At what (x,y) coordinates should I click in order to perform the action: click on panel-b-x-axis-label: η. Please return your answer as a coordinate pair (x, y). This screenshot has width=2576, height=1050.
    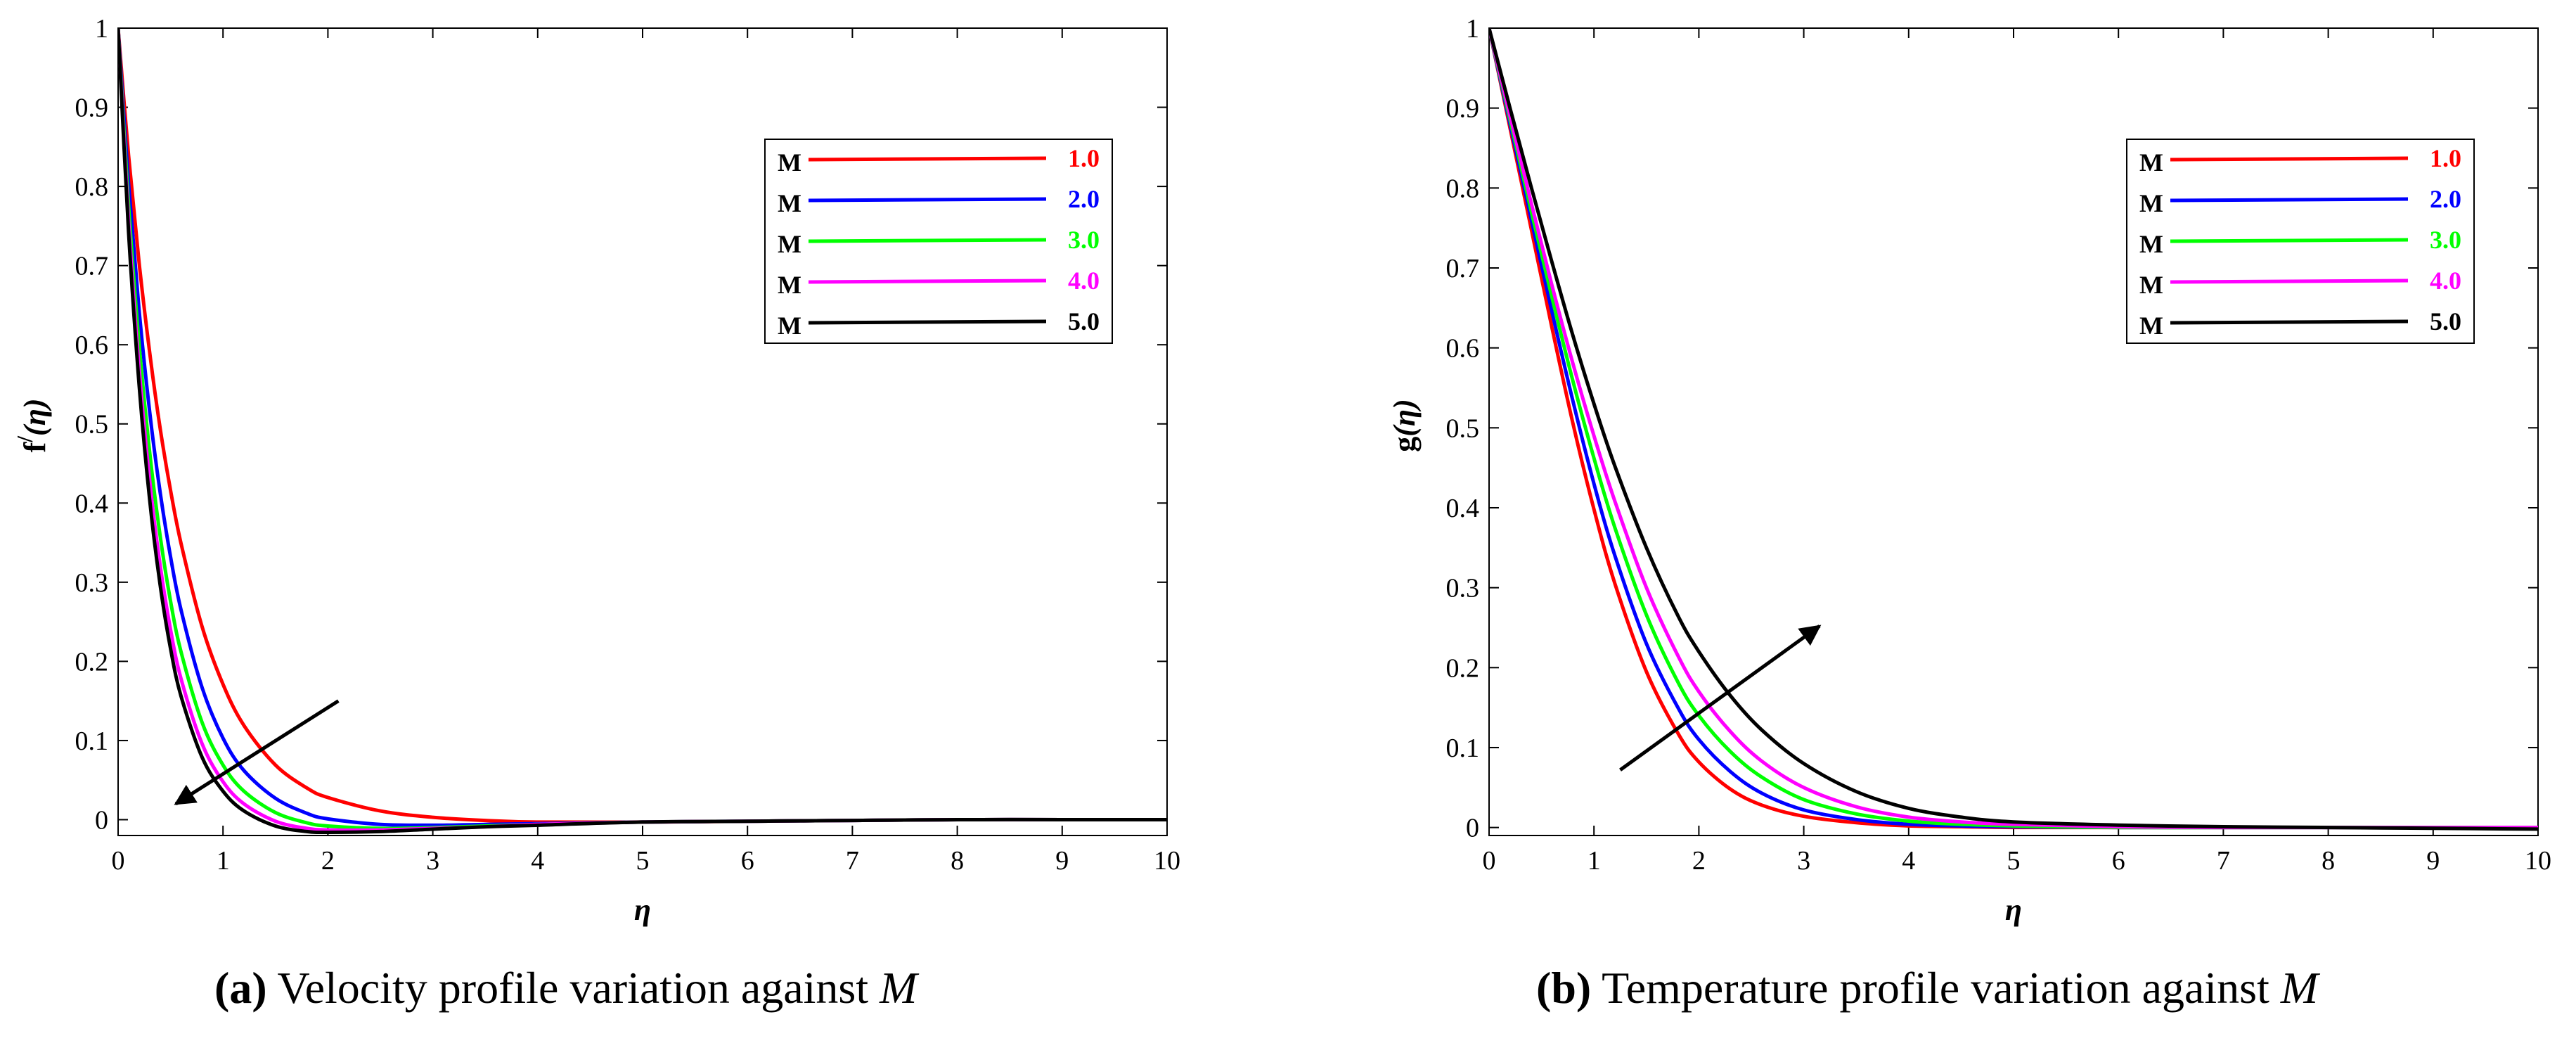
    Looking at the image, I should click on (2013, 909).